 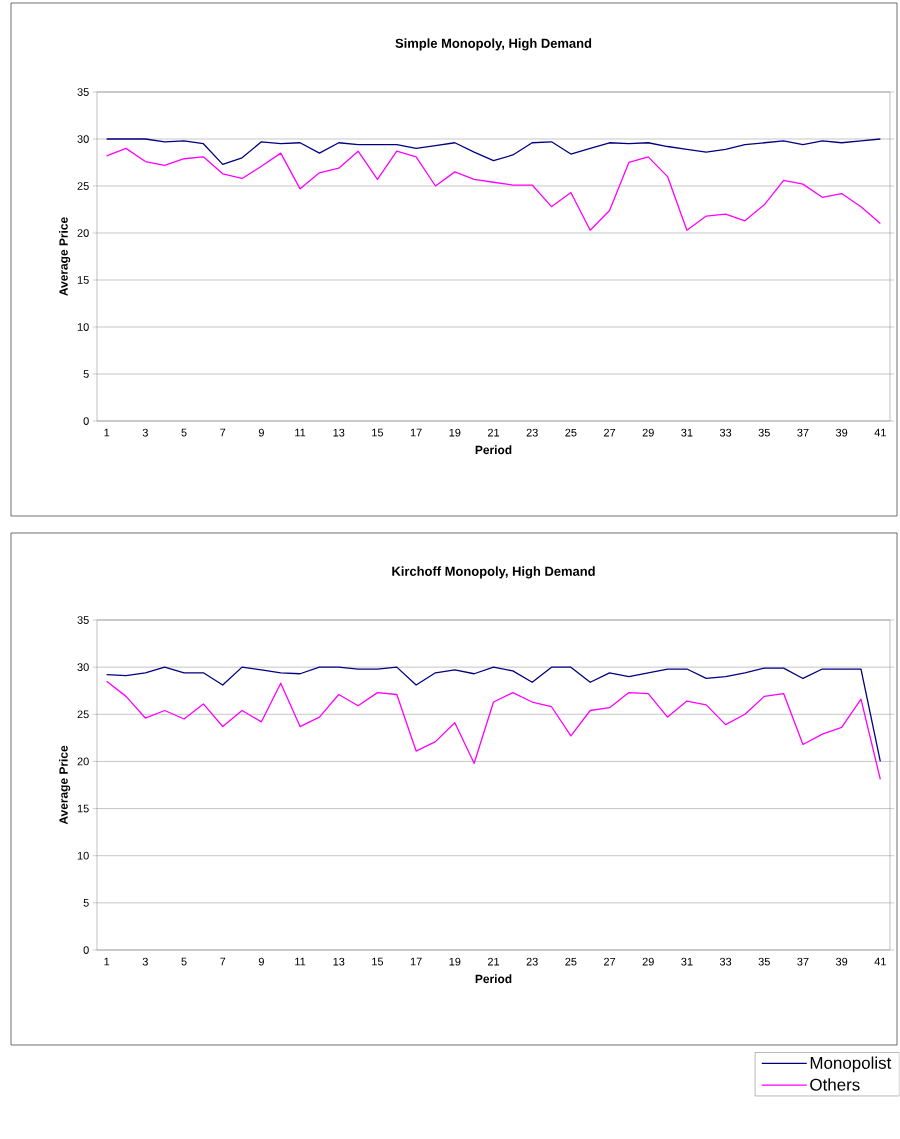 What do you see at coordinates (835, 1084) in the screenshot?
I see `legend-label: Others` at bounding box center [835, 1084].